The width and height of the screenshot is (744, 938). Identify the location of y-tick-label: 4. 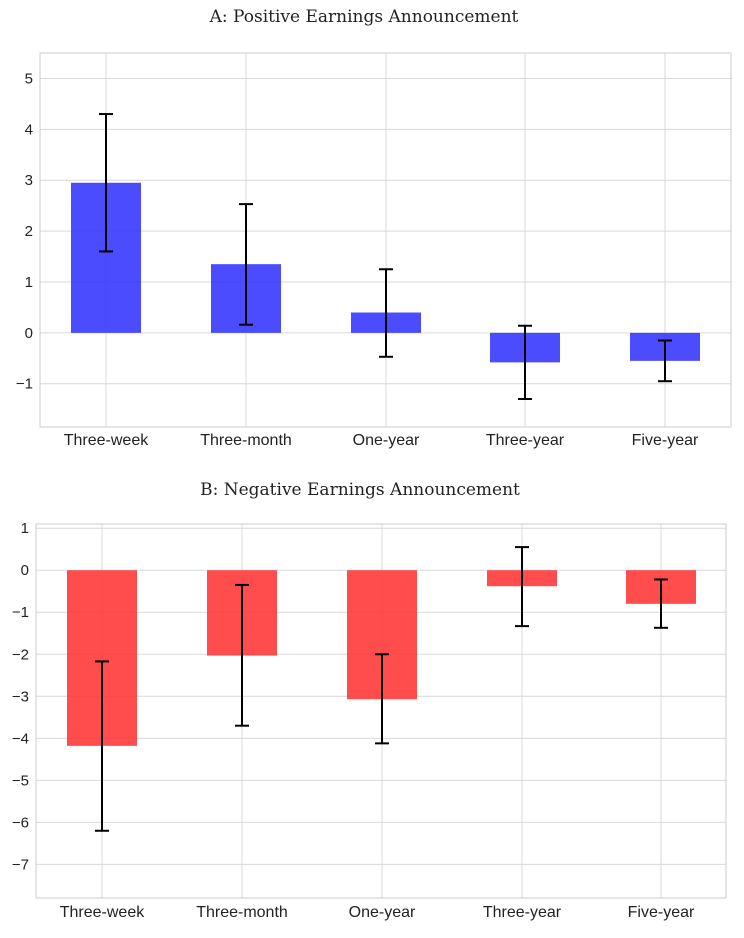
(29, 129).